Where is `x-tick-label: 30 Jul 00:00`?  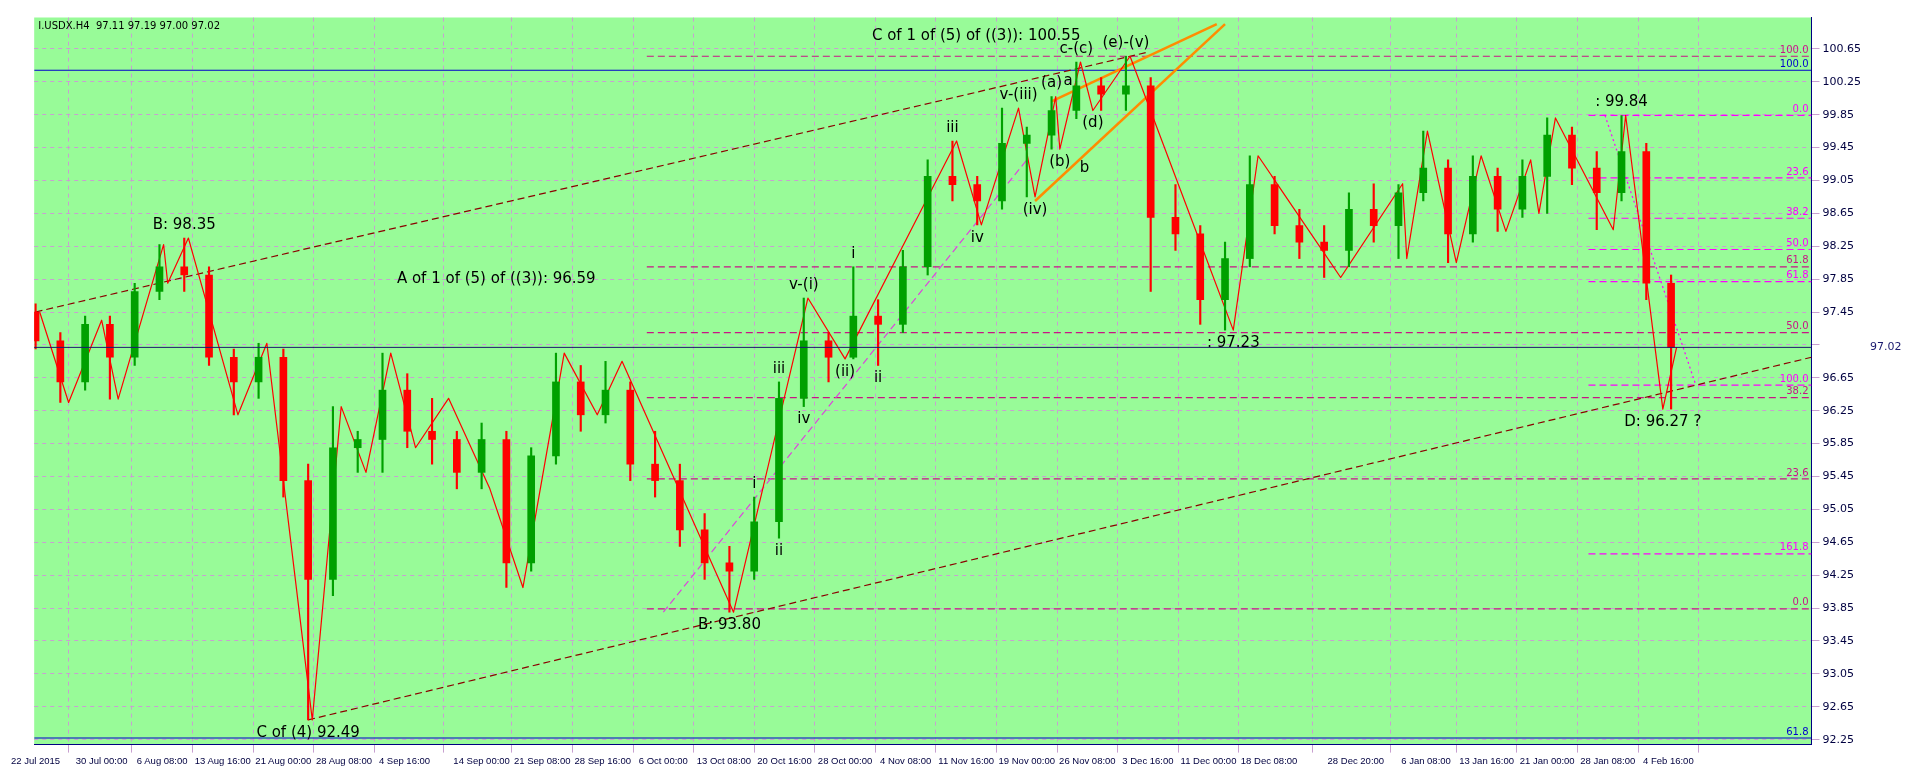 x-tick-label: 30 Jul 00:00 is located at coordinates (101, 760).